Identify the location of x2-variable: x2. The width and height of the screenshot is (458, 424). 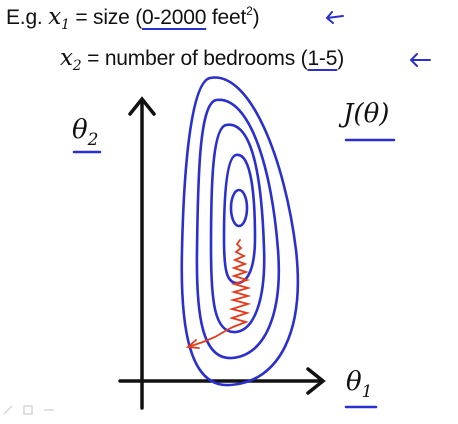
(71, 59).